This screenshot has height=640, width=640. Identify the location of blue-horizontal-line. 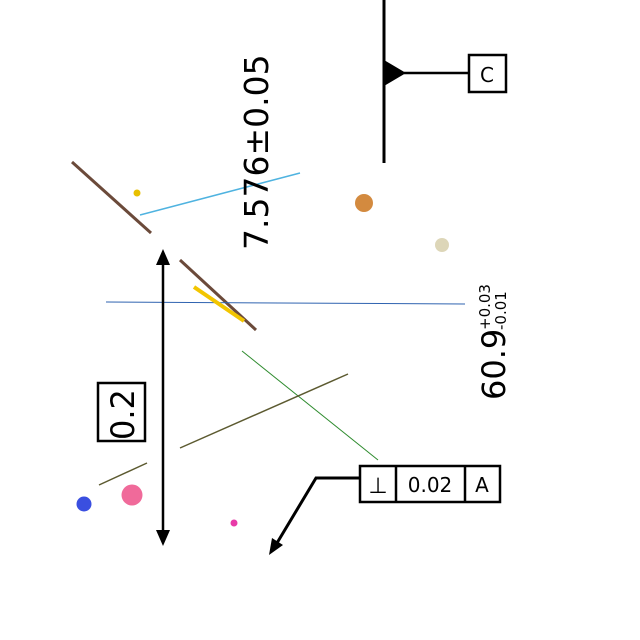
(285, 303).